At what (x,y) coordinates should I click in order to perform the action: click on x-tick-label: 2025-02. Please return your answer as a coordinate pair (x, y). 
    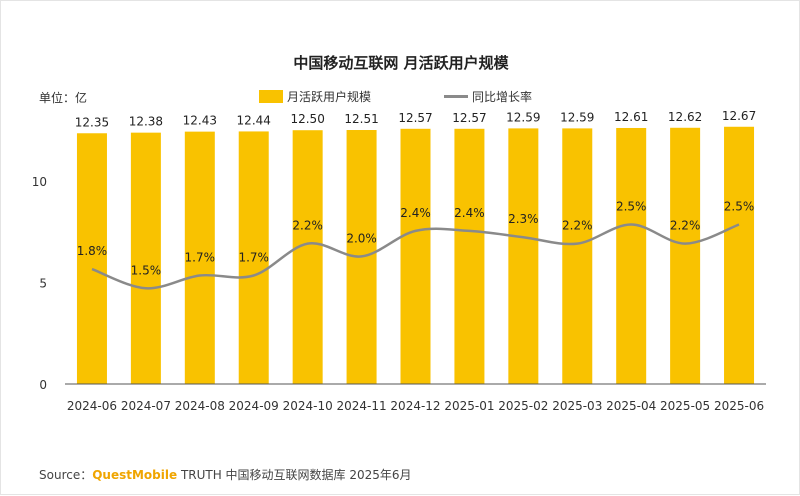
    Looking at the image, I should click on (523, 406).